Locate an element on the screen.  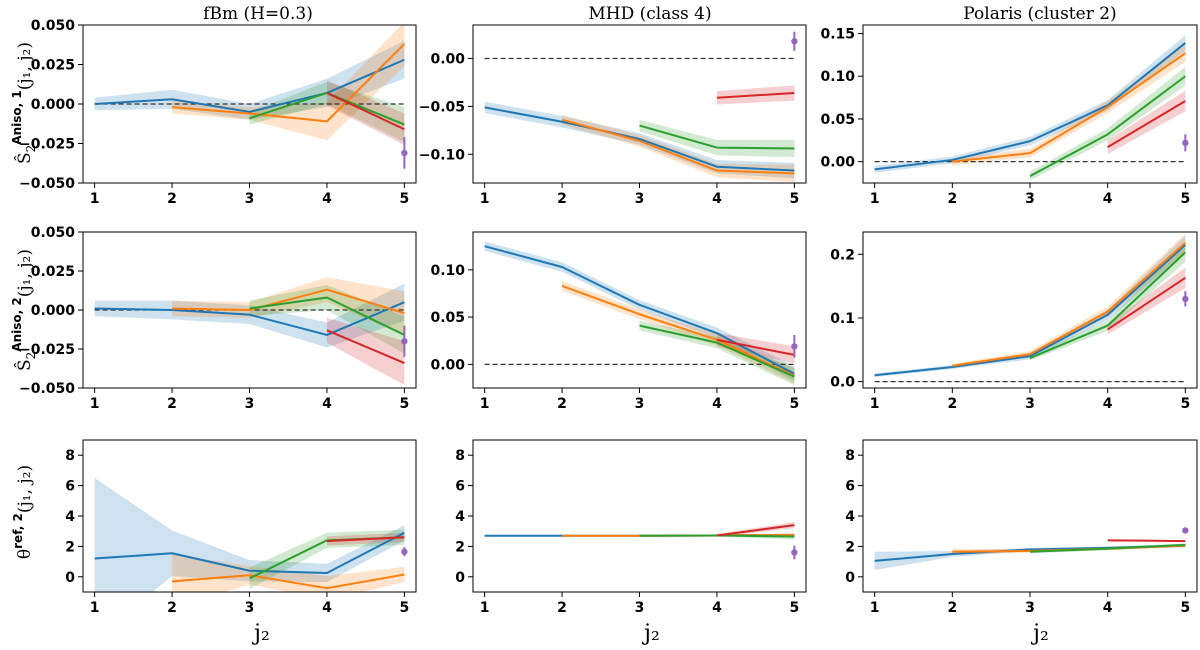
band-j13-r0c0 is located at coordinates (327, 111).